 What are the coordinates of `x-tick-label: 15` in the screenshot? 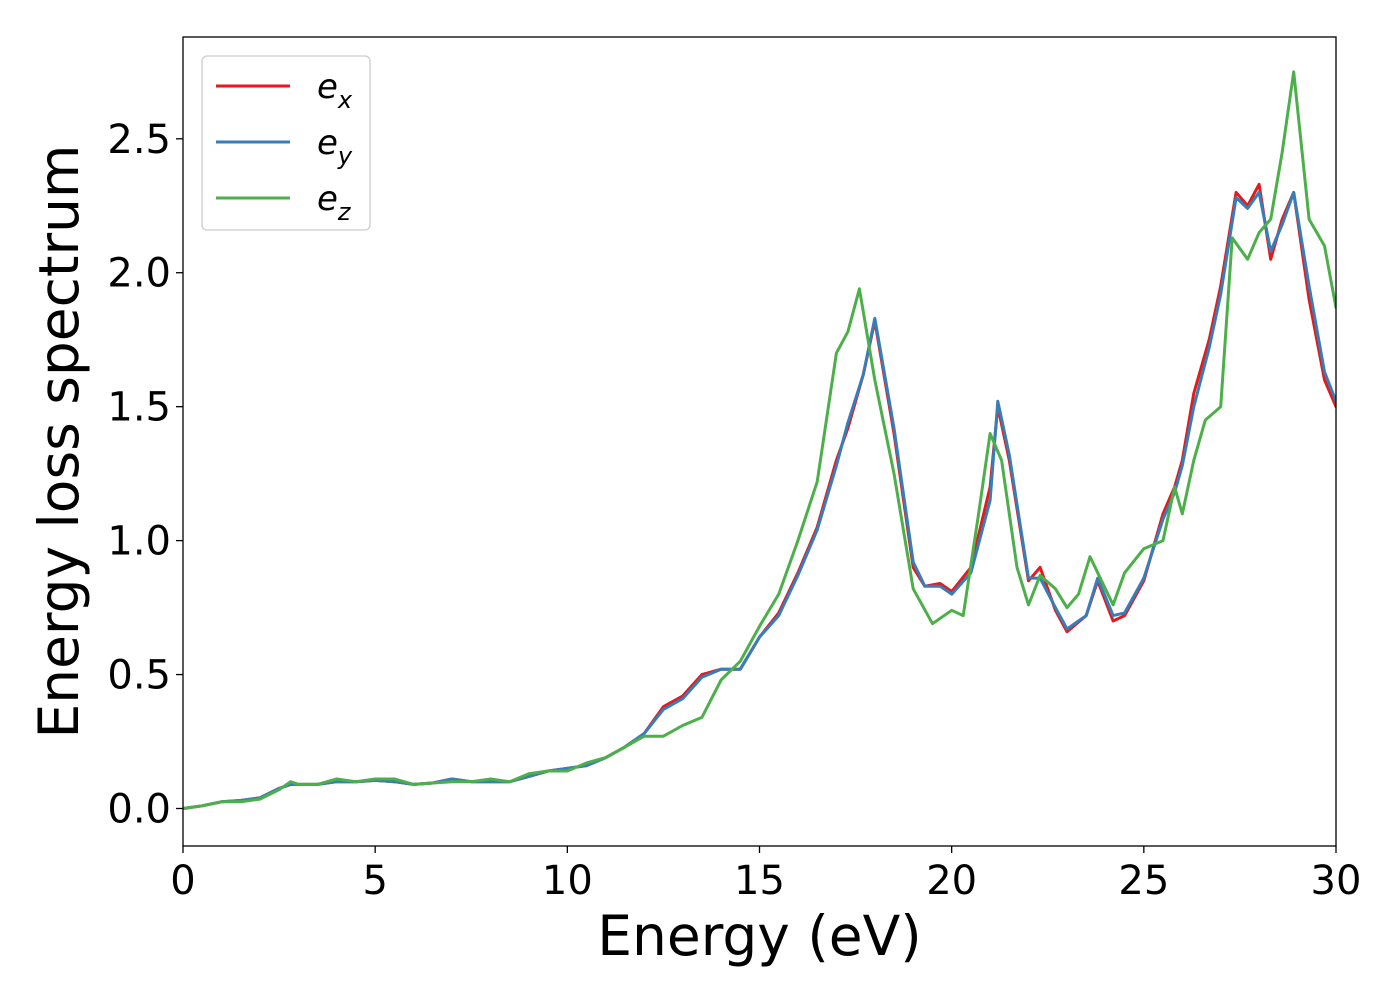 It's located at (759, 881).